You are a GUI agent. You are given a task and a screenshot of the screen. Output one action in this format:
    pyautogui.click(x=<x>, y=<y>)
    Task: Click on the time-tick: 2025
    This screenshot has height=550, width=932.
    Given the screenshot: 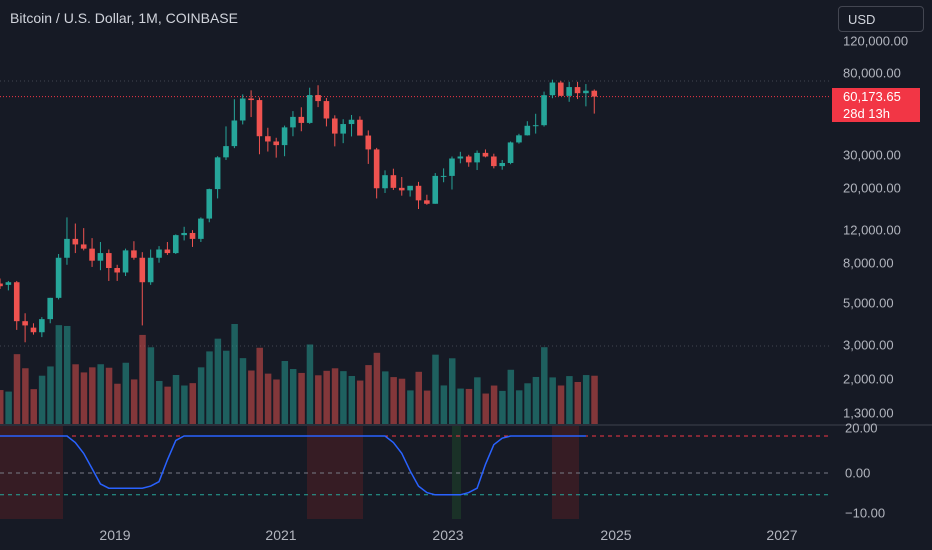 What is the action you would take?
    pyautogui.click(x=616, y=535)
    